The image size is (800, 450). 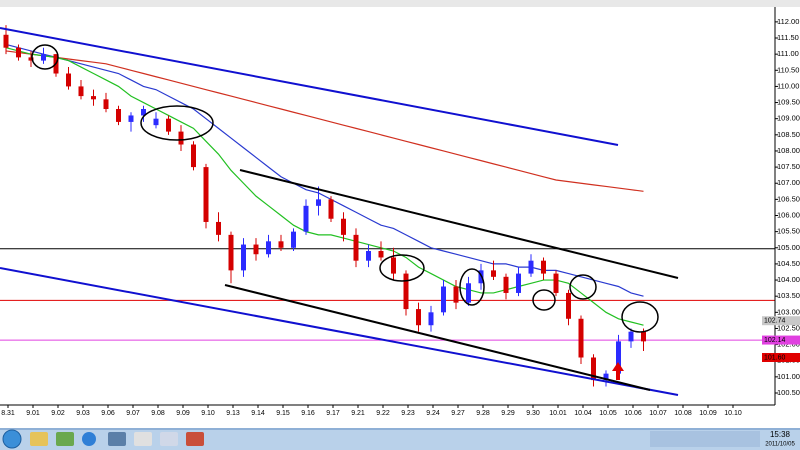 I want to click on y-tick-label: 100.50, so click(x=788, y=392).